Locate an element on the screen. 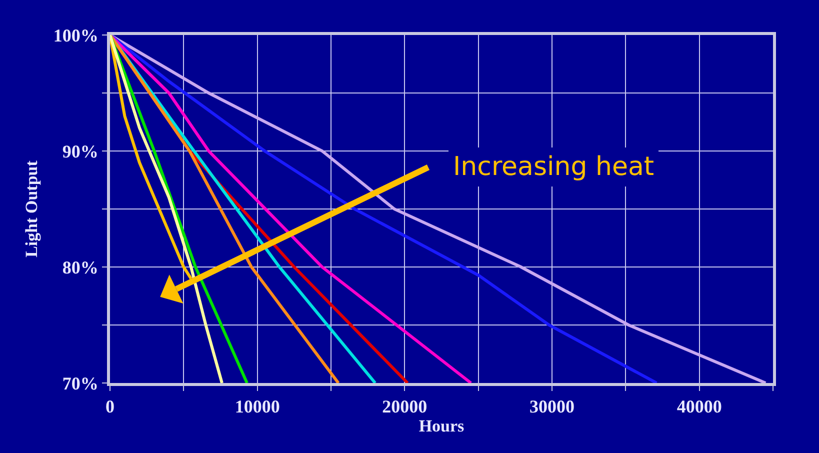  x-tick-label: 10000 is located at coordinates (257, 406).